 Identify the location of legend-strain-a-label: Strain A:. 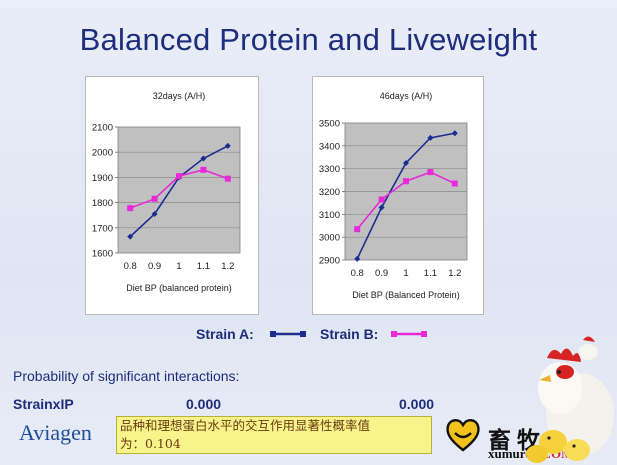
(225, 334).